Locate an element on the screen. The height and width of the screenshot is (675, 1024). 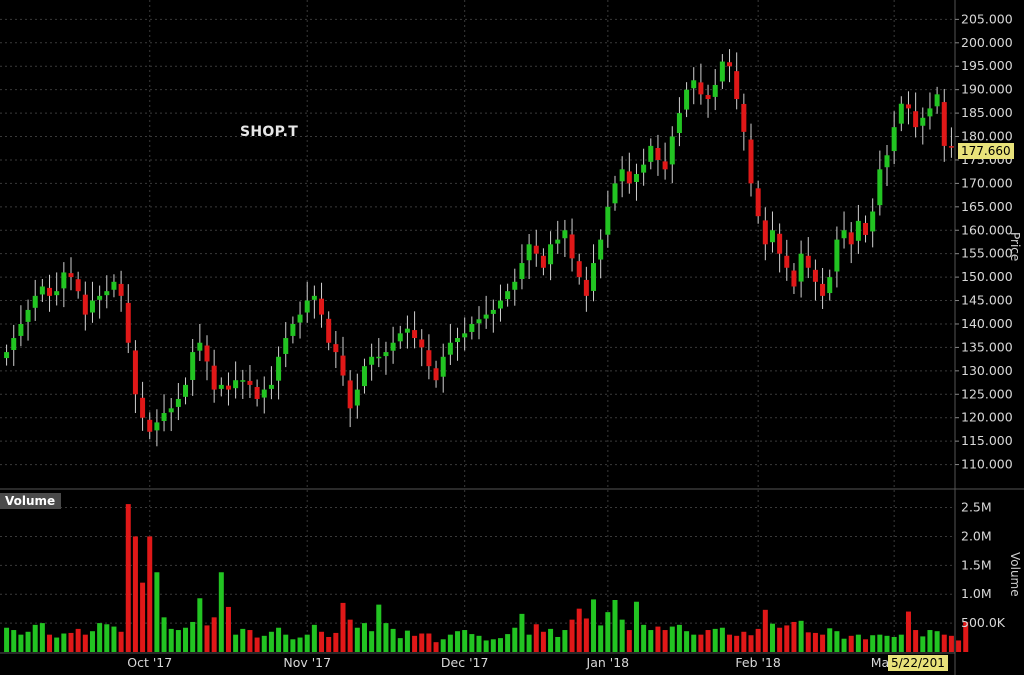
price-tick-label: 115.000 is located at coordinates (987, 440).